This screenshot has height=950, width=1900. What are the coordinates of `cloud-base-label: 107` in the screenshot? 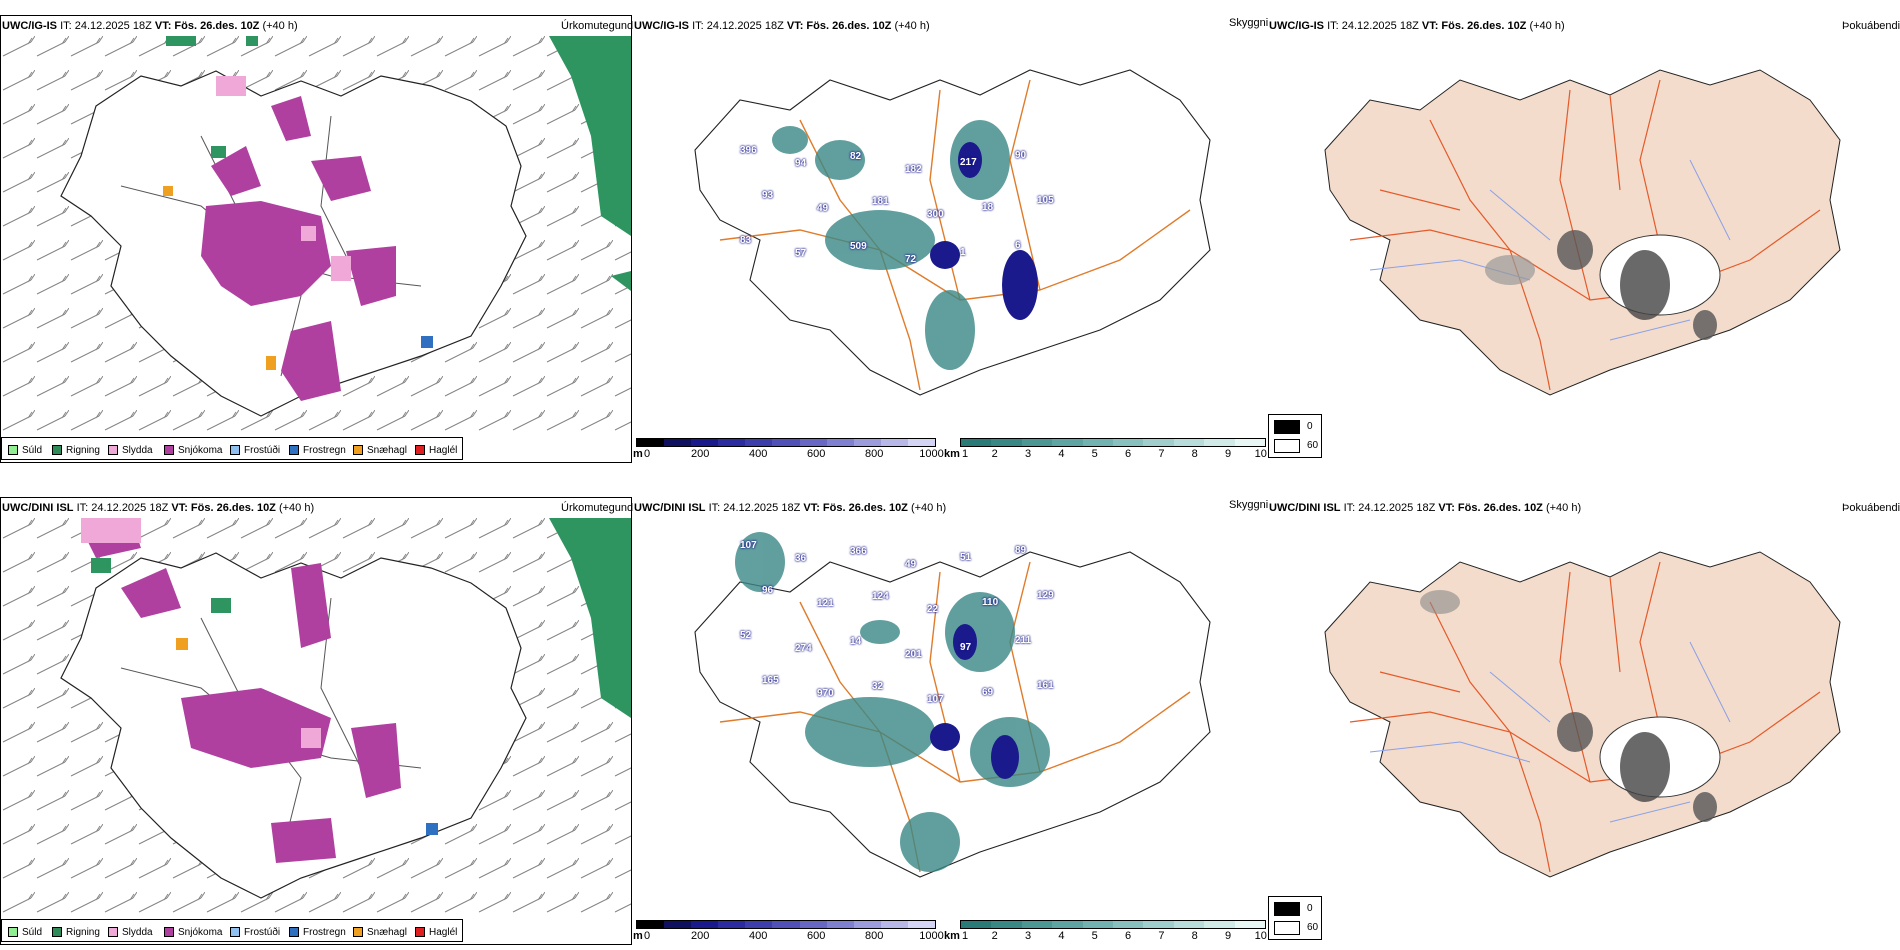 It's located at (748, 545).